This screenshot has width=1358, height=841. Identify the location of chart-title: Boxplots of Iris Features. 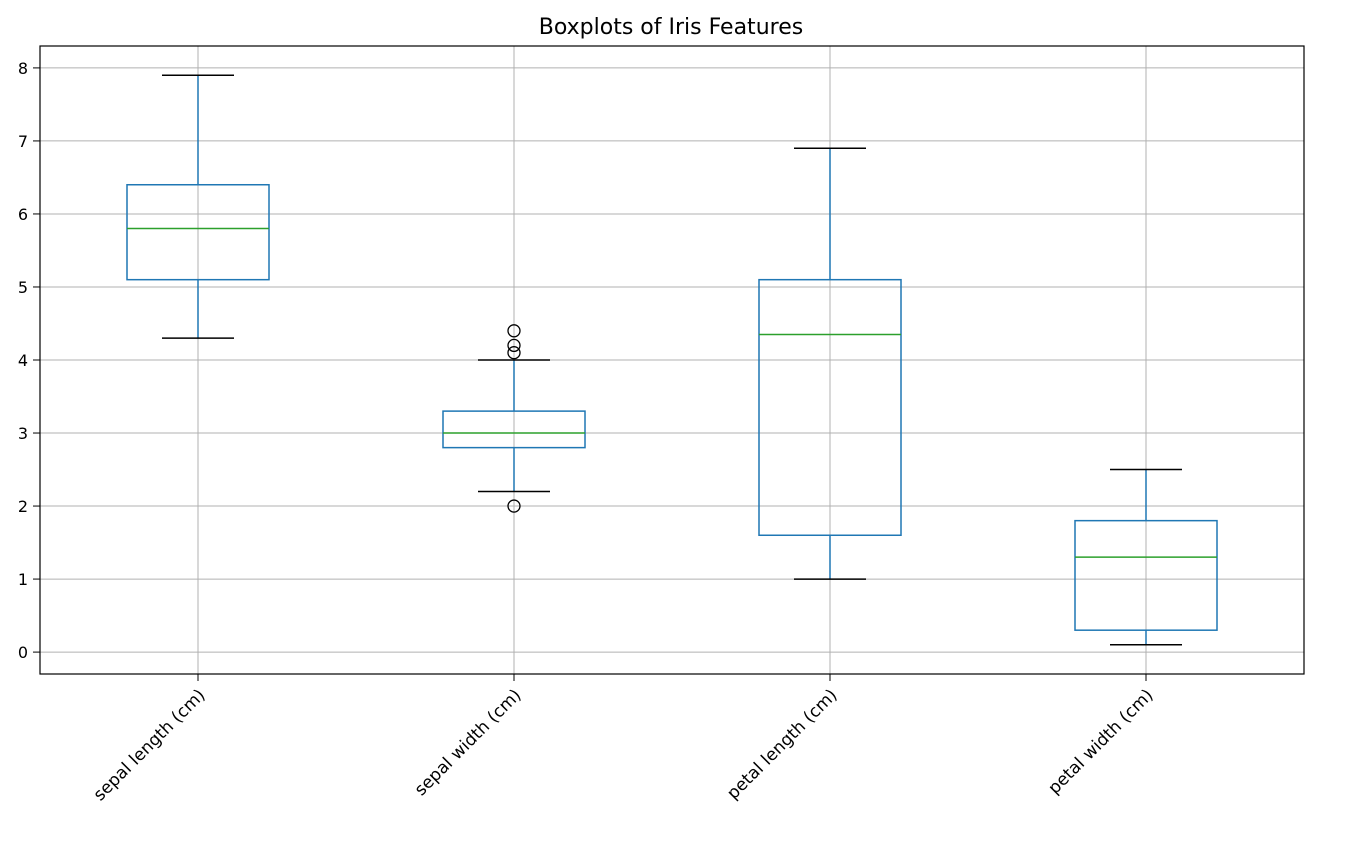
(671, 27).